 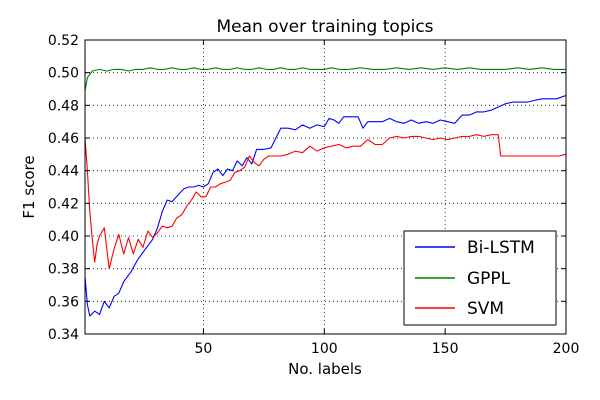 What do you see at coordinates (489, 279) in the screenshot?
I see `legend-label-gppl: GPPL` at bounding box center [489, 279].